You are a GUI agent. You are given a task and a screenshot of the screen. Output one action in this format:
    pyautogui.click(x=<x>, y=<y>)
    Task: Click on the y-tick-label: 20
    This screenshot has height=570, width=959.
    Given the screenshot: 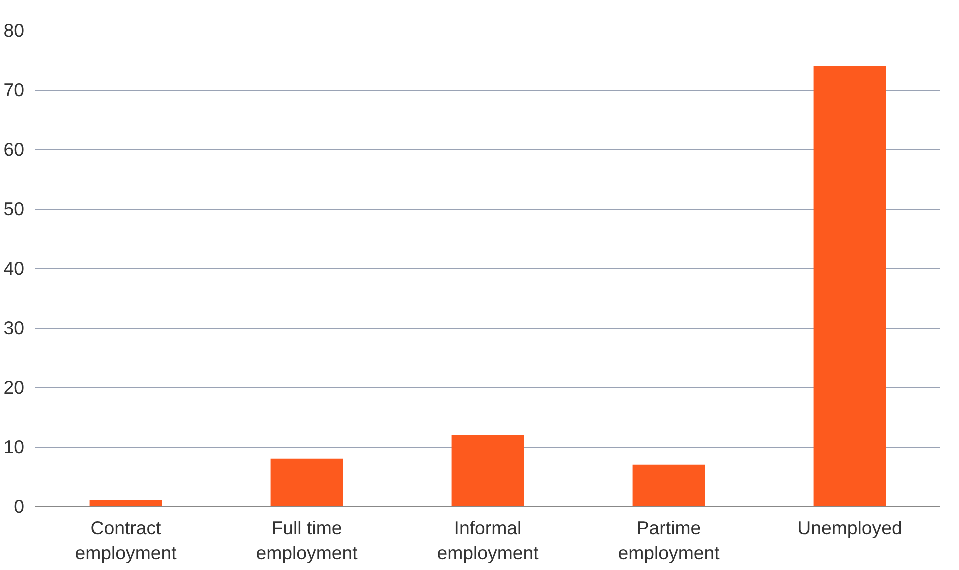 What is the action you would take?
    pyautogui.click(x=14, y=387)
    